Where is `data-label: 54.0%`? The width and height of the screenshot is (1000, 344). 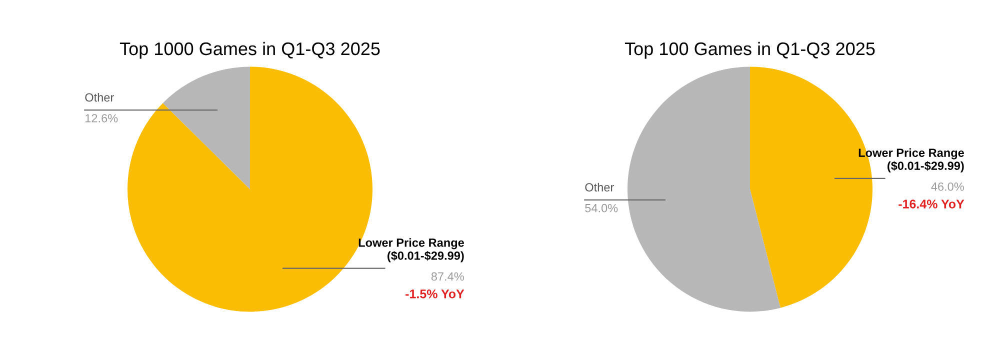 data-label: 54.0% is located at coordinates (601, 208).